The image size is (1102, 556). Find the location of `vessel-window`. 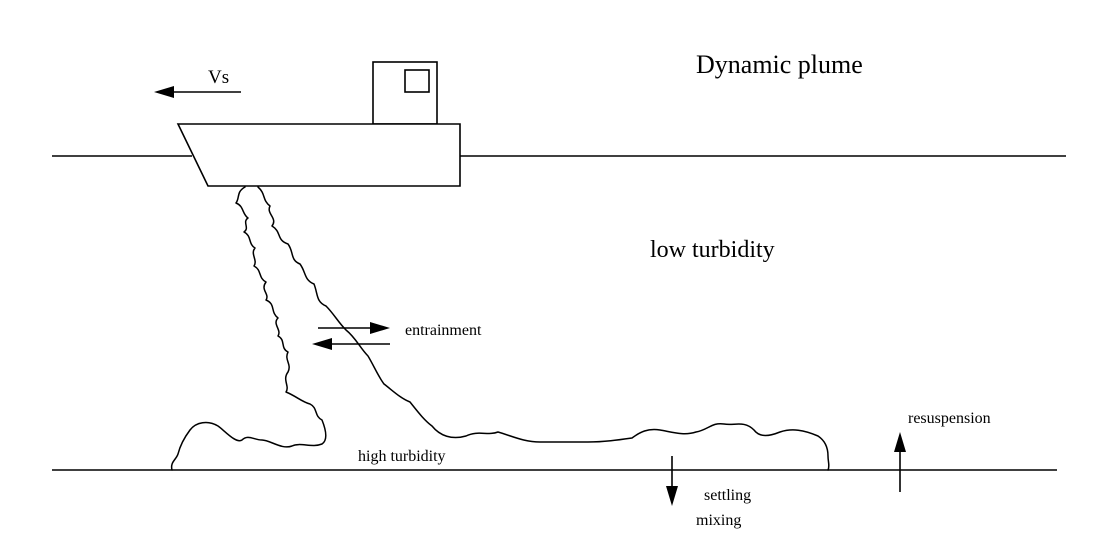

vessel-window is located at coordinates (417, 81).